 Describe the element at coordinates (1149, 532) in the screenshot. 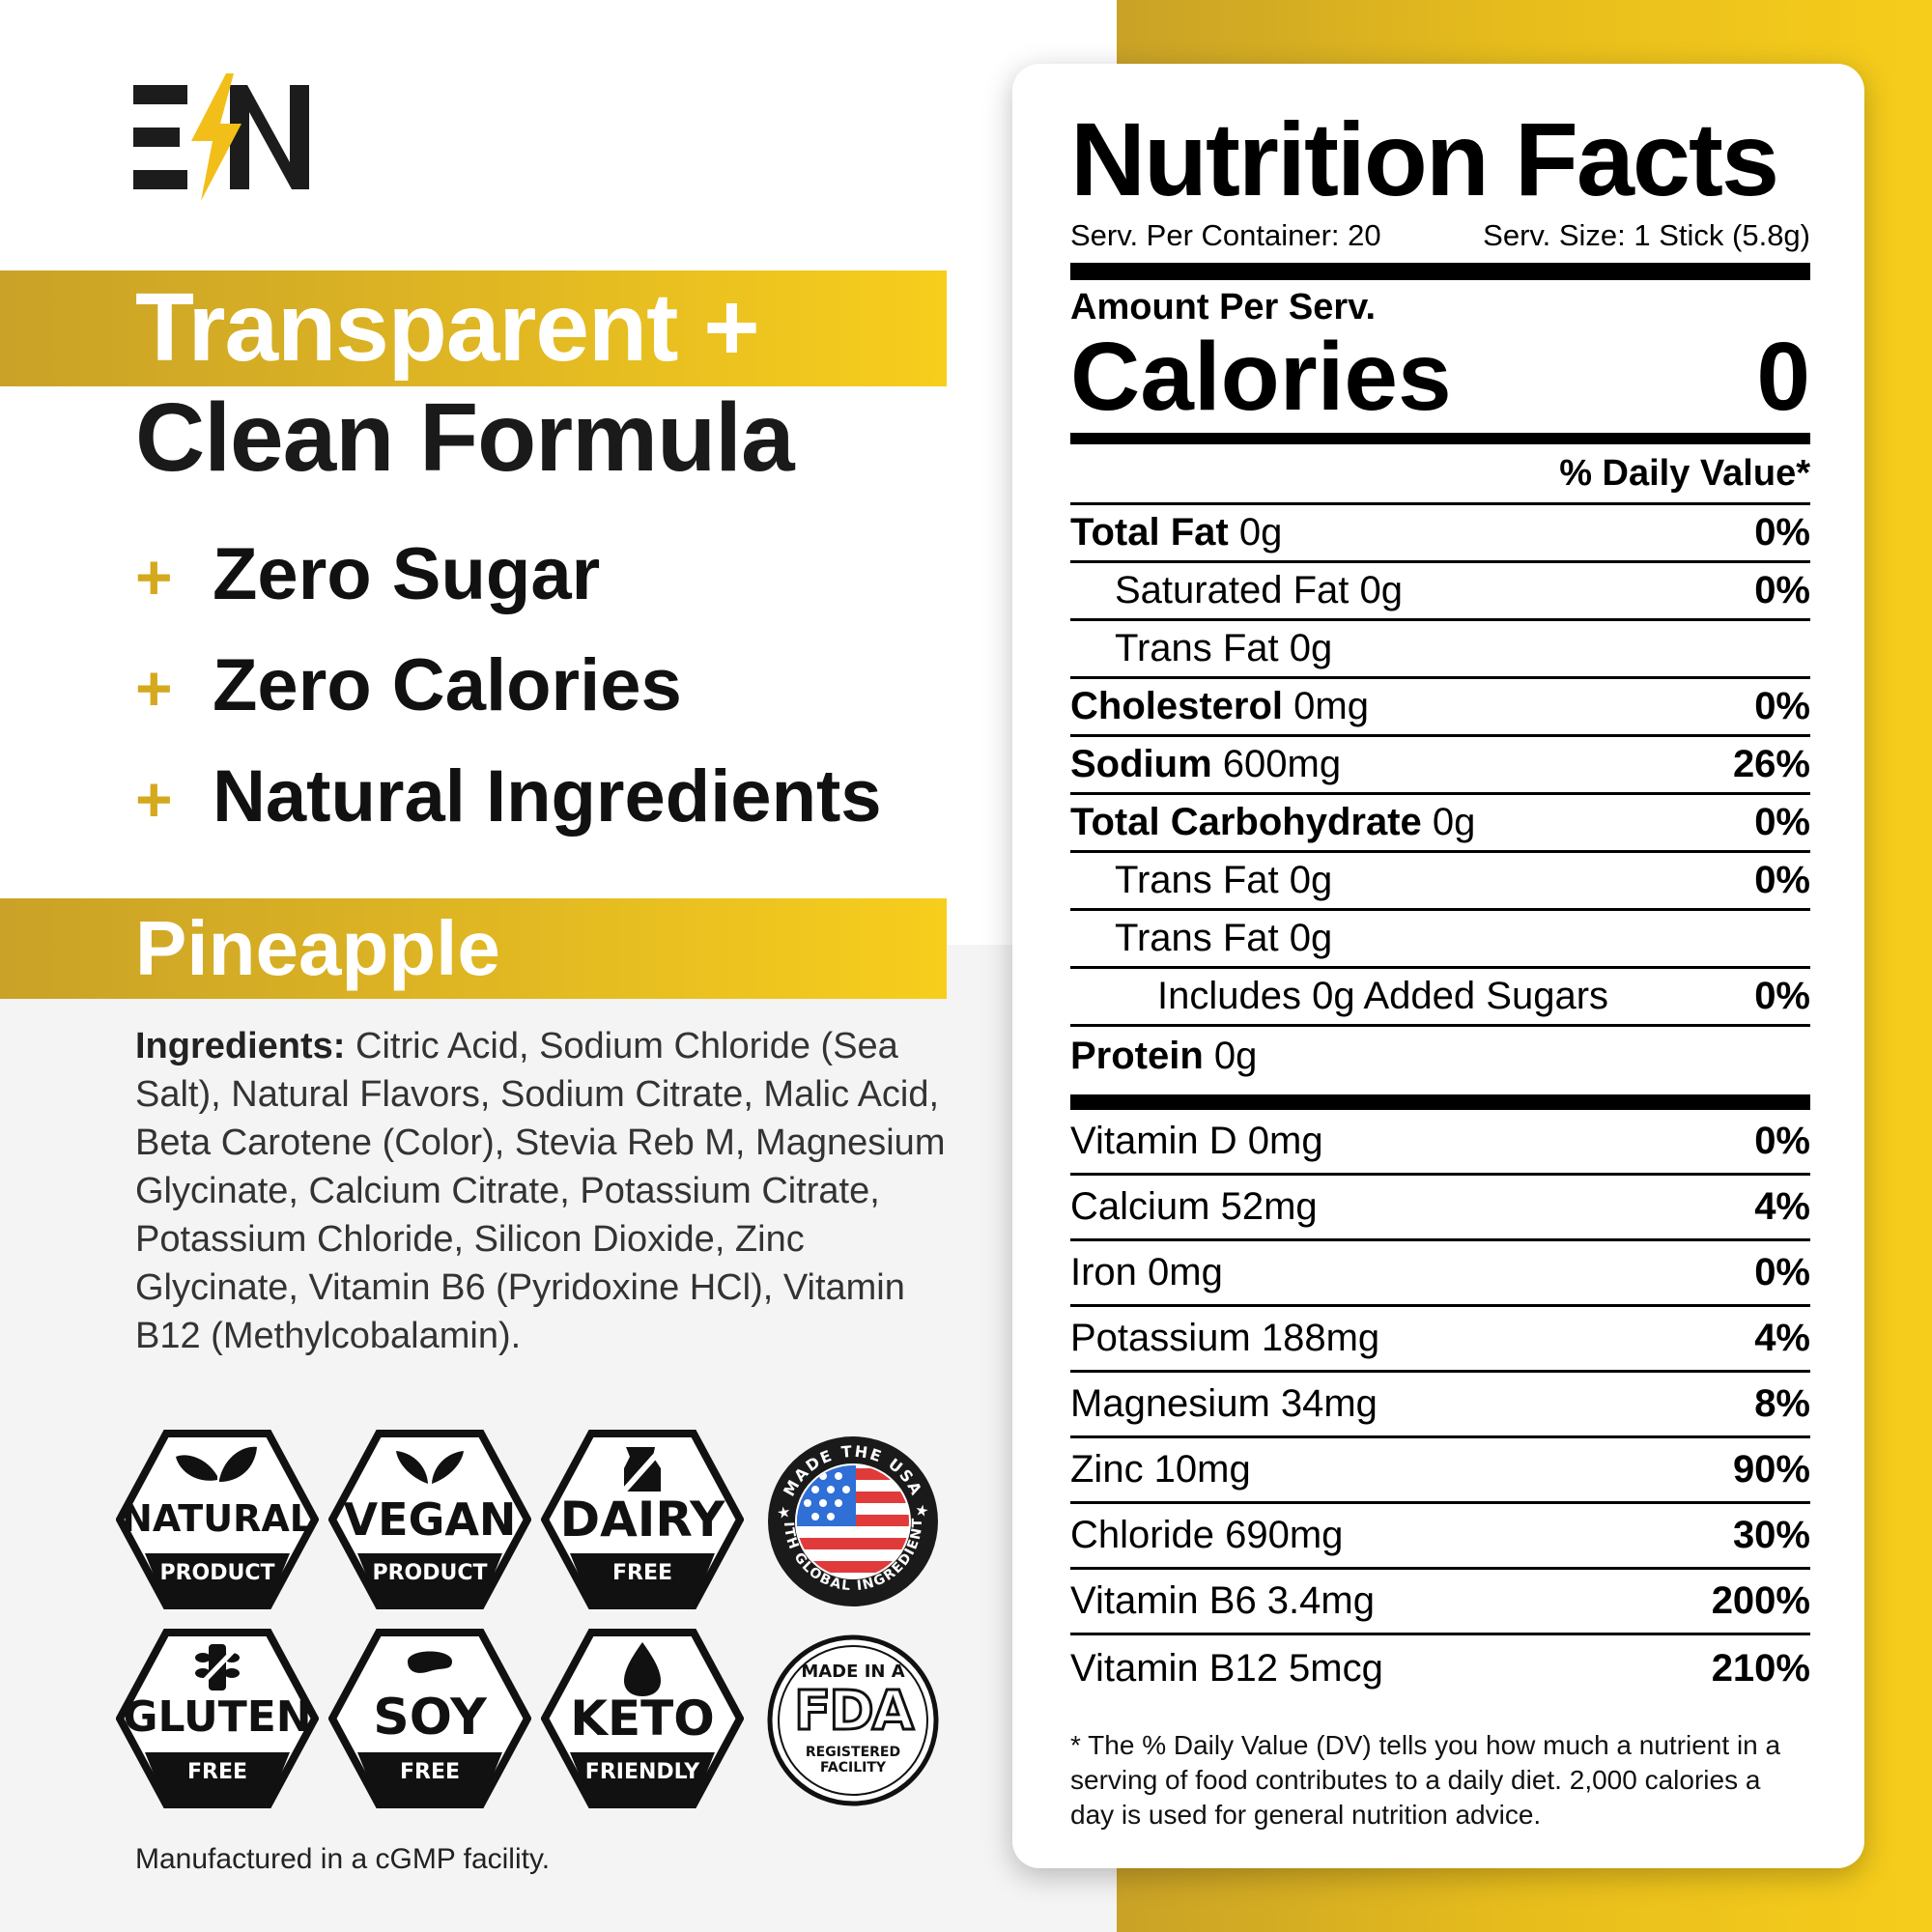

I see `nutrient-bold-name: Total Fat` at that location.